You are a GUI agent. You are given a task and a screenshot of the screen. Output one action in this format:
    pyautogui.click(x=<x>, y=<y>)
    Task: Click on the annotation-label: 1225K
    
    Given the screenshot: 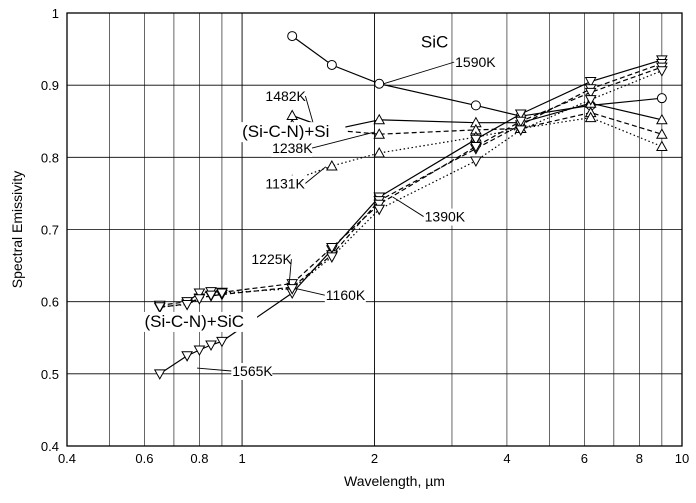 What is the action you would take?
    pyautogui.click(x=271, y=259)
    